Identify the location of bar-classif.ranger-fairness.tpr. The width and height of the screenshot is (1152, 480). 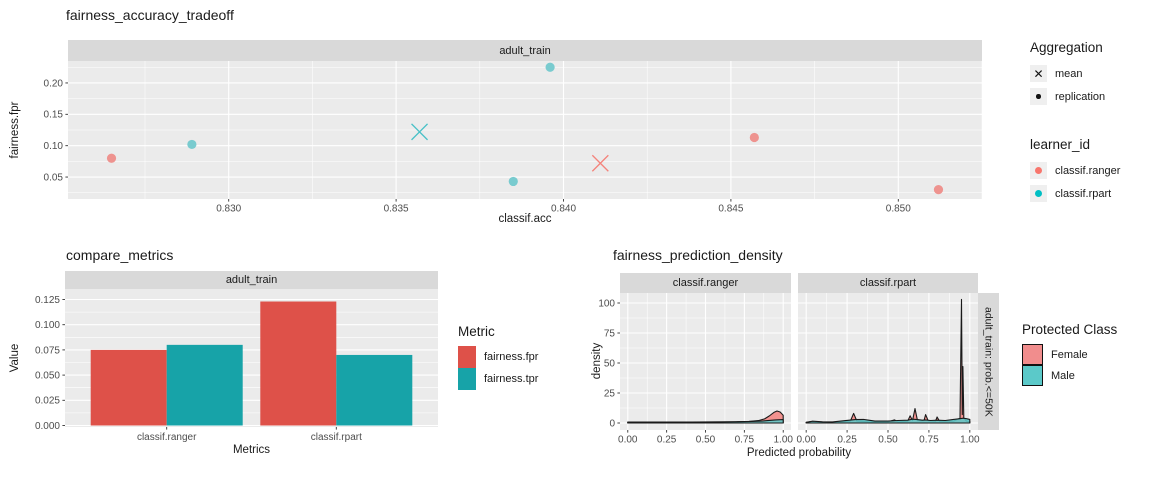
(204, 385).